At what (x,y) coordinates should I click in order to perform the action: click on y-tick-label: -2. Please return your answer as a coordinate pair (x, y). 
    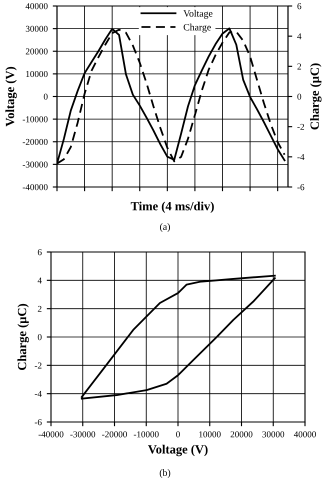
    Looking at the image, I should click on (38, 365).